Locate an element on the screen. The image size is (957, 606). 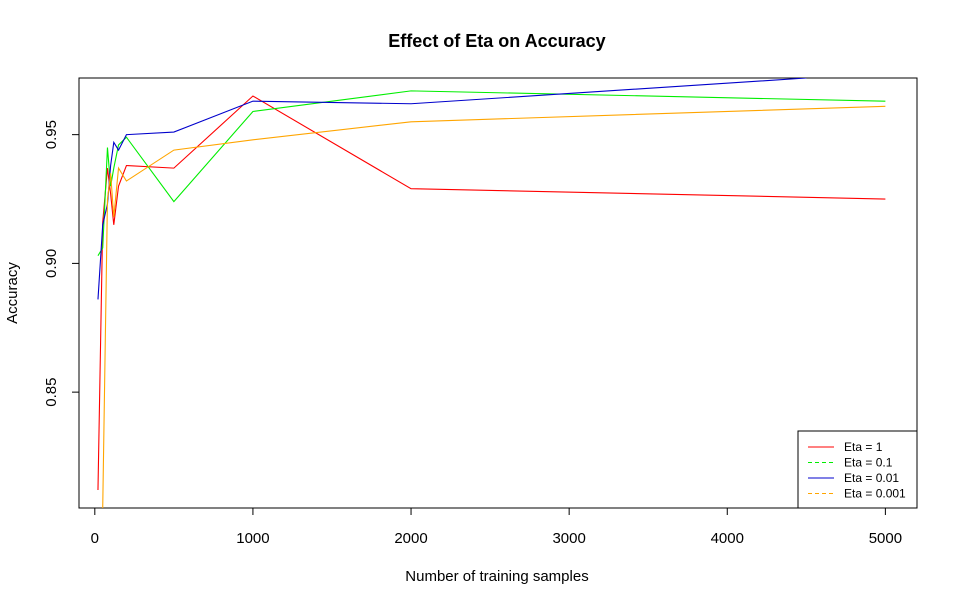
x-tick-label: 4000 is located at coordinates (727, 538).